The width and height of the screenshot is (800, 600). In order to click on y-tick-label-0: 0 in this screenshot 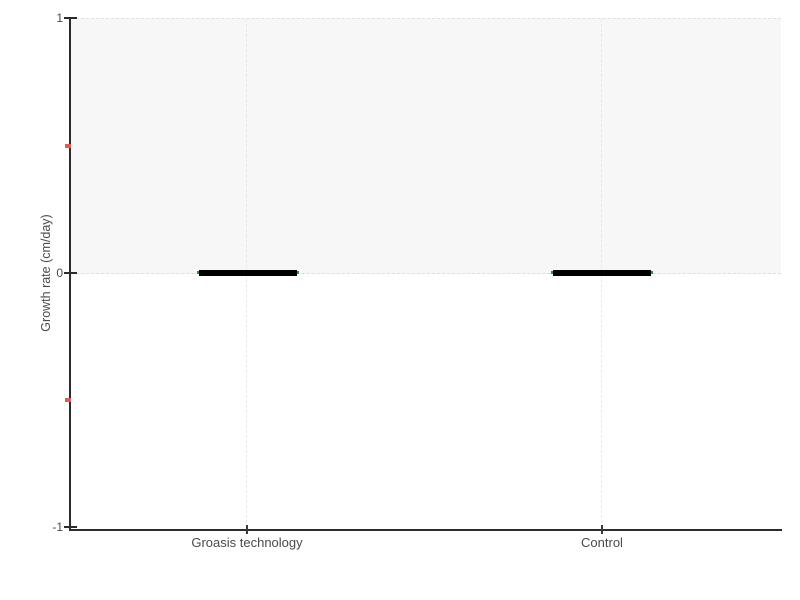, I will do `click(59, 273)`.